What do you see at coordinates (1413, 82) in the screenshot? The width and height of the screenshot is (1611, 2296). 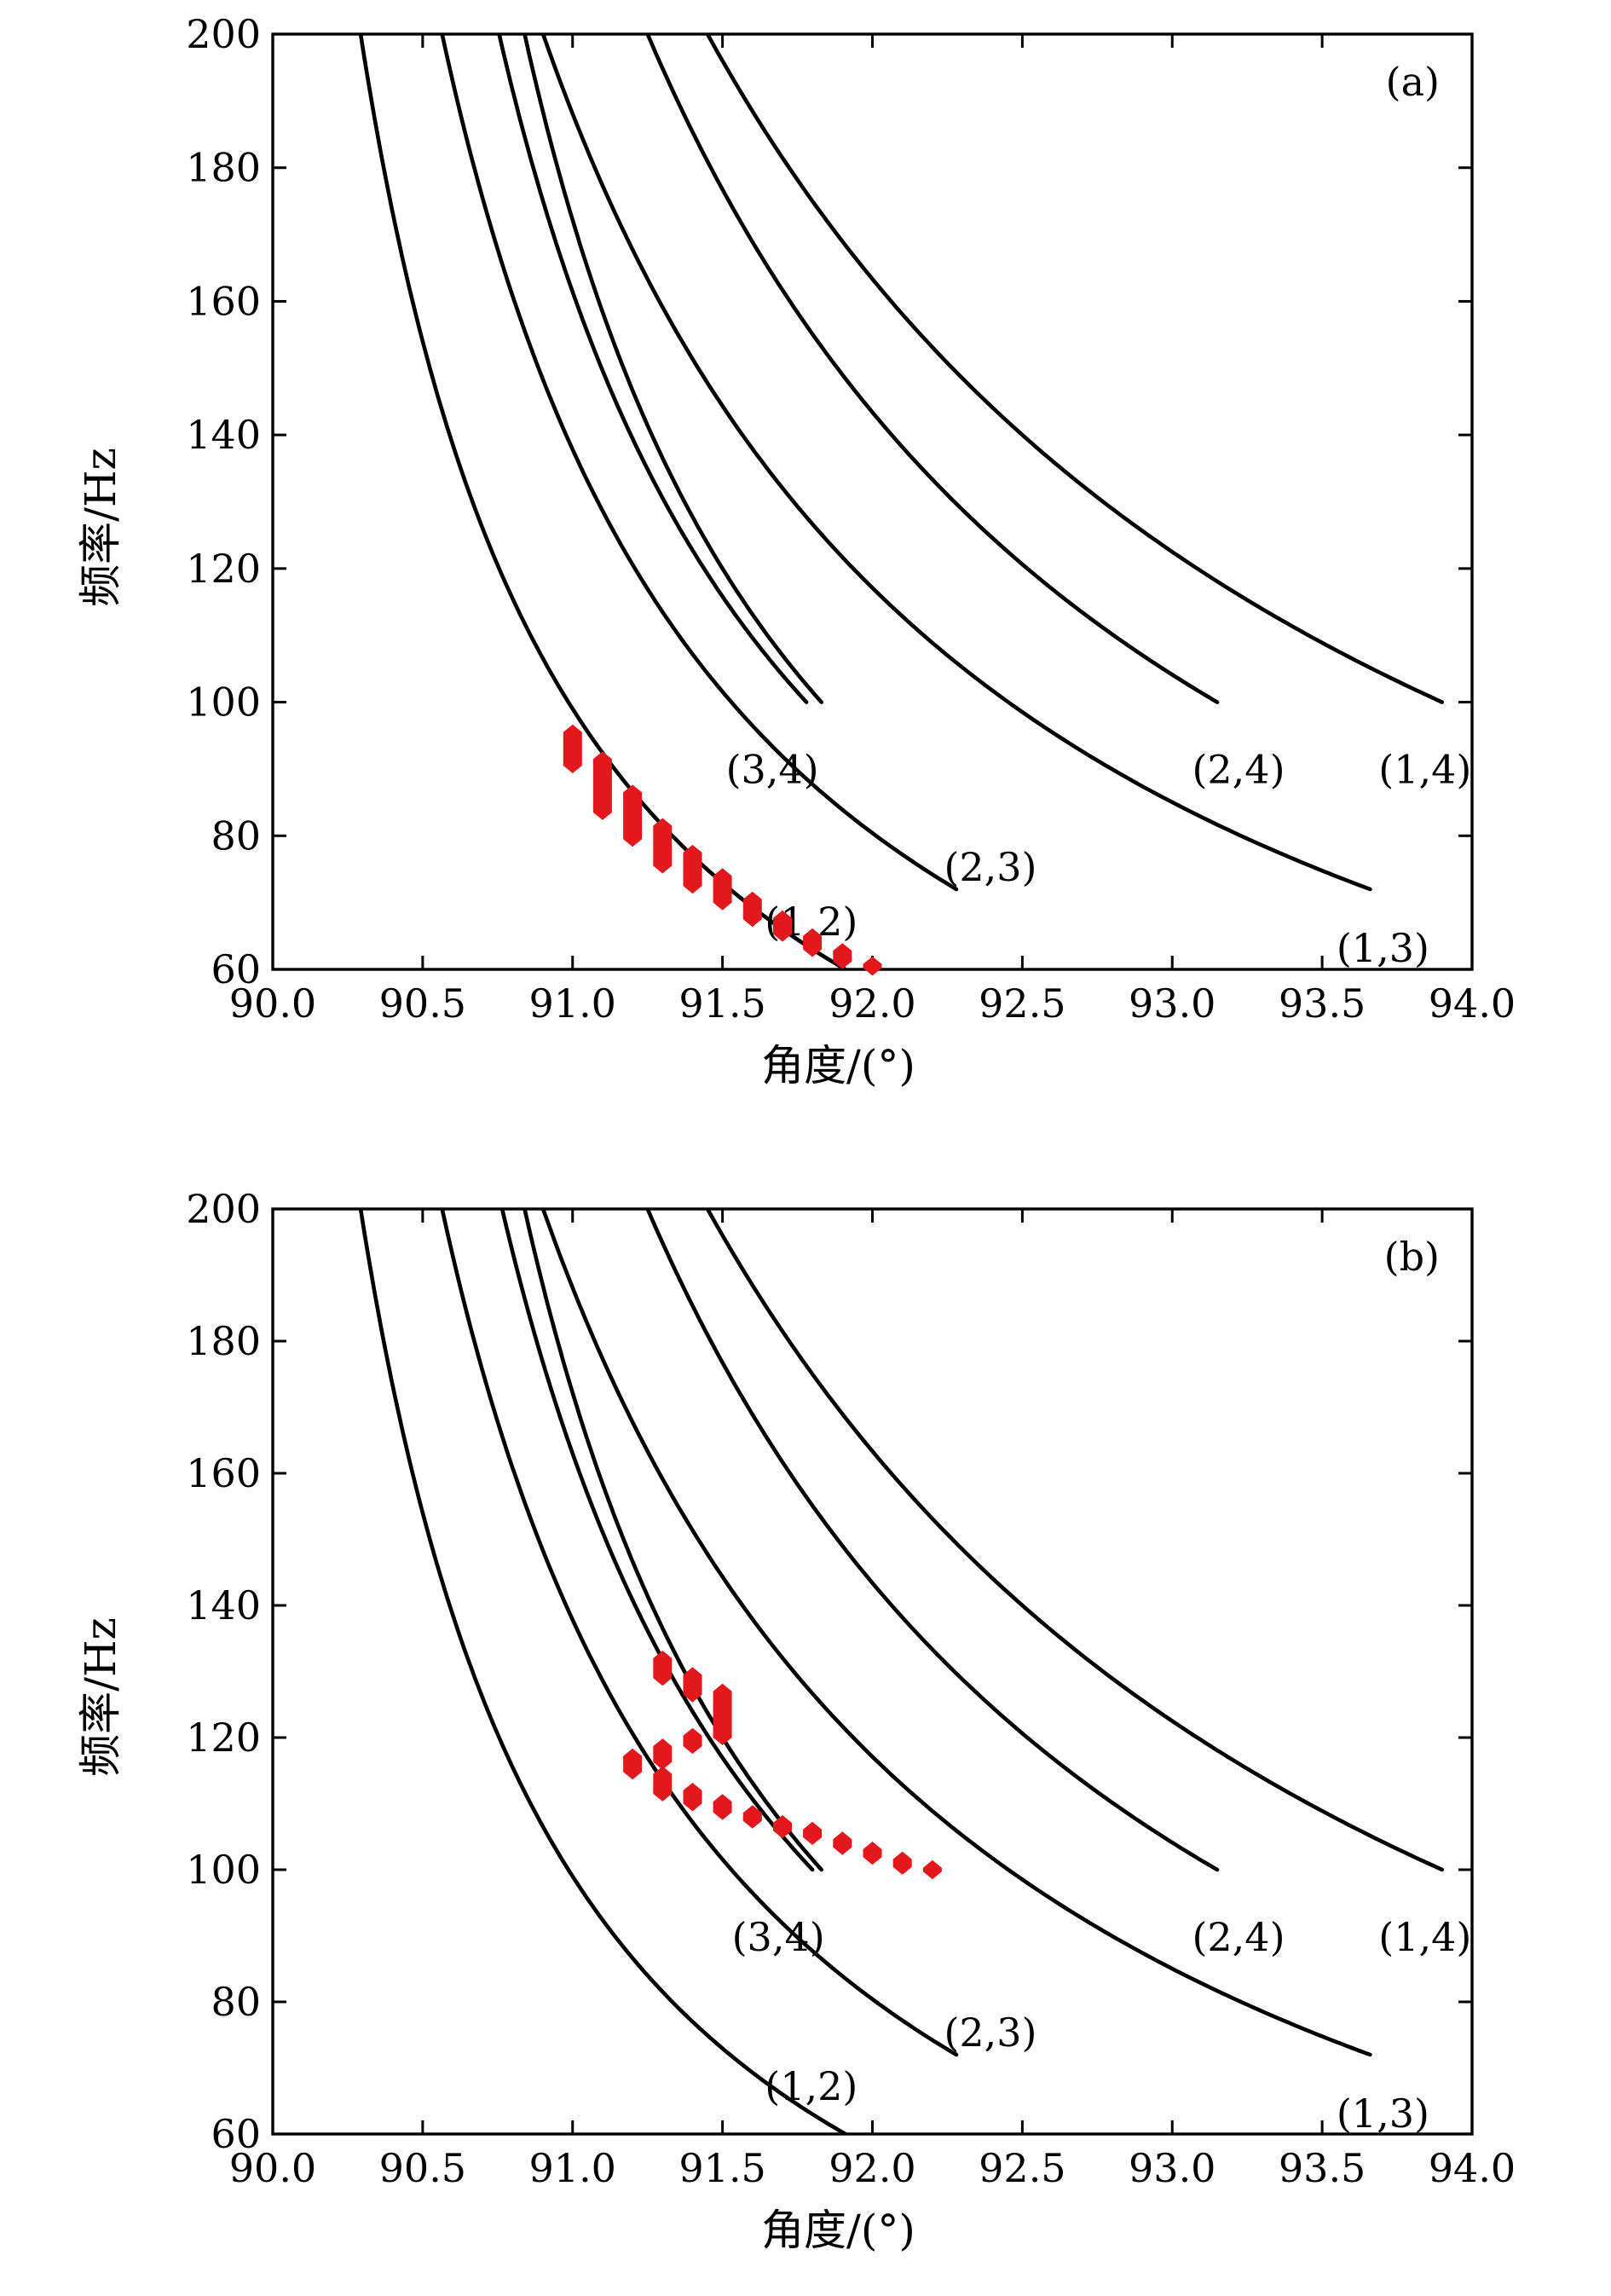 I see `panel-label: (a)` at bounding box center [1413, 82].